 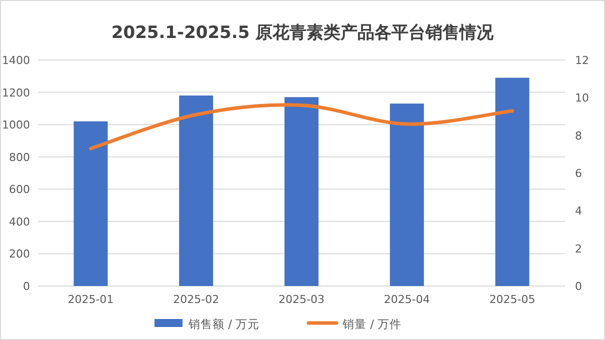 I want to click on x-tick-label: 2025-02, so click(x=196, y=299).